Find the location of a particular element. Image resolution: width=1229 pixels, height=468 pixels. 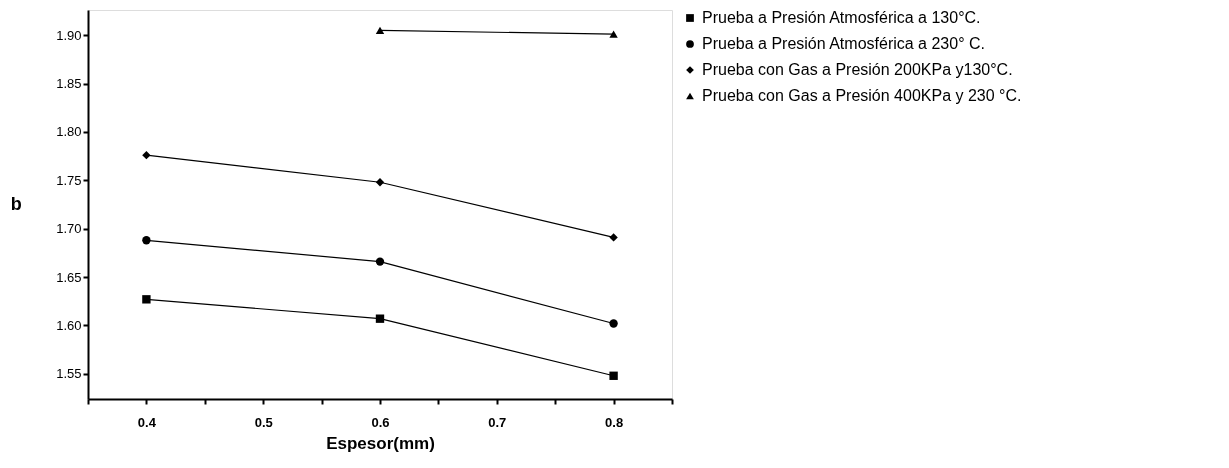

y-tick-label: 1.70 is located at coordinates (69, 229).